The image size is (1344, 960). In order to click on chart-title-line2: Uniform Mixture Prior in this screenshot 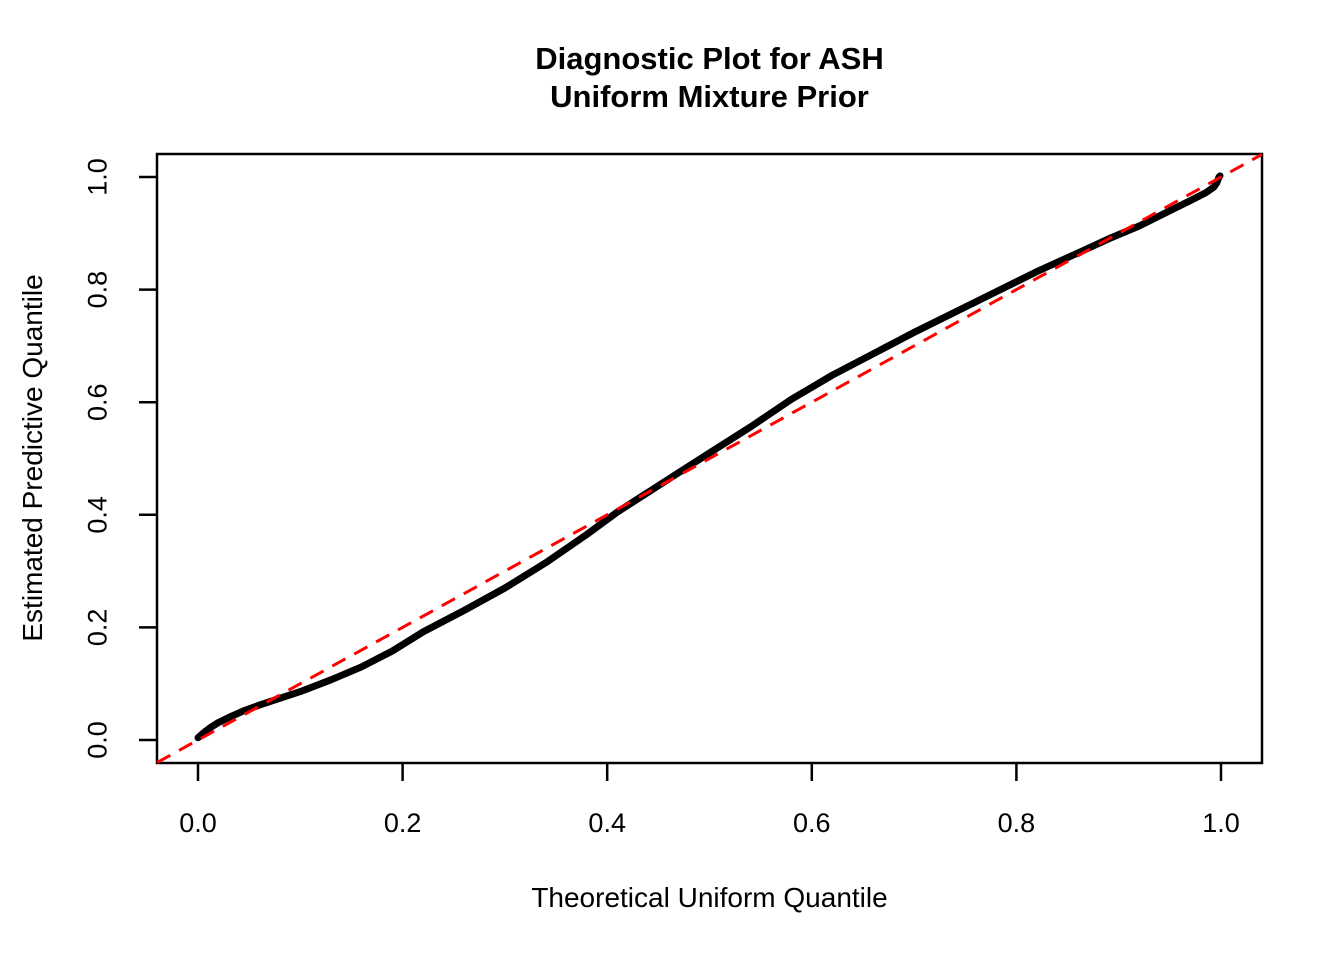, I will do `click(709, 96)`.